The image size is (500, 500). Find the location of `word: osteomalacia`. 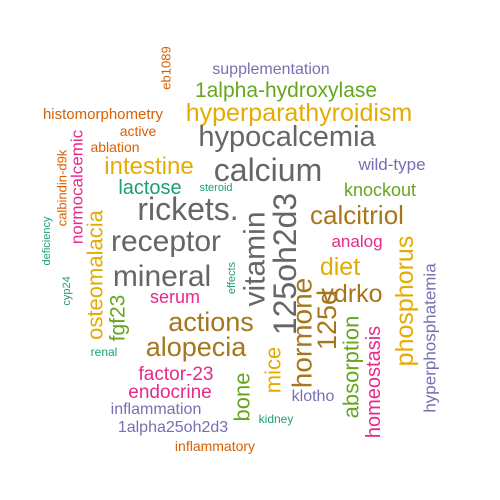

word: osteomalacia is located at coordinates (95, 274).